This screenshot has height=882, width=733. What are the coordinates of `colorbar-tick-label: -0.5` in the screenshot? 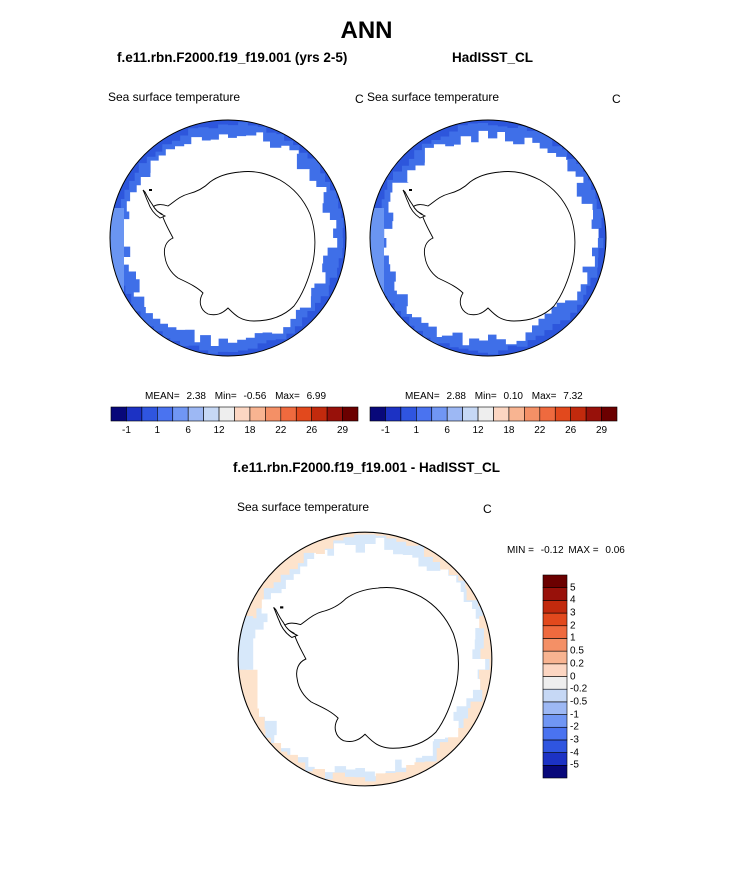 It's located at (579, 702).